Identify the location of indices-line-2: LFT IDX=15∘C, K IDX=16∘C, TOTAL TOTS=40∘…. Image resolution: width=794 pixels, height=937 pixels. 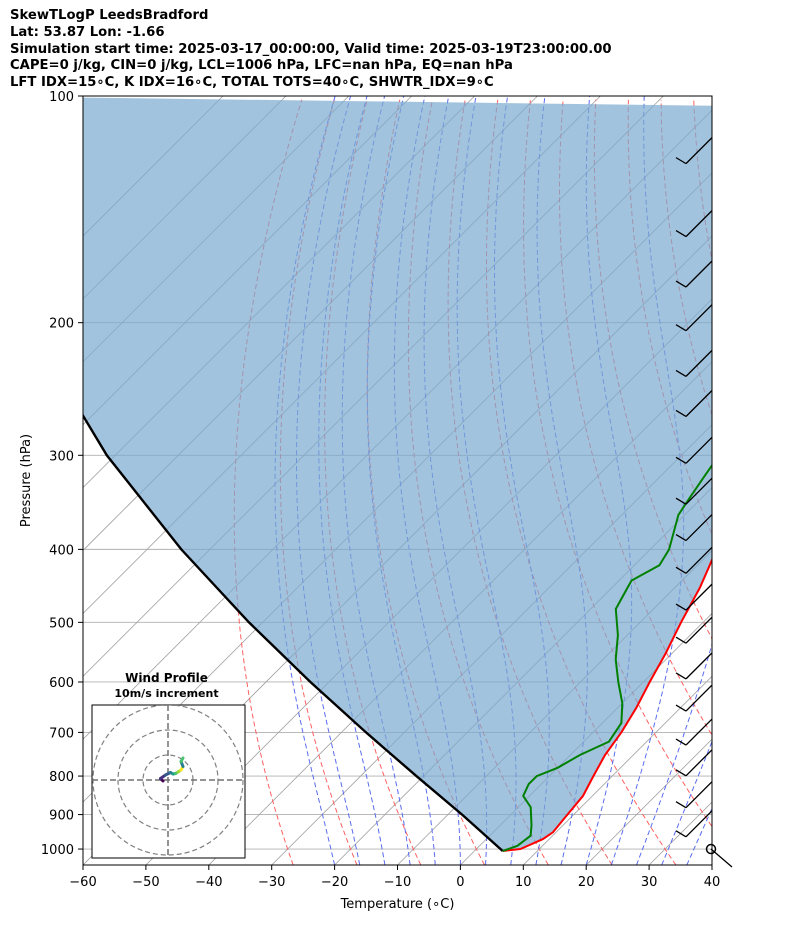
(252, 83).